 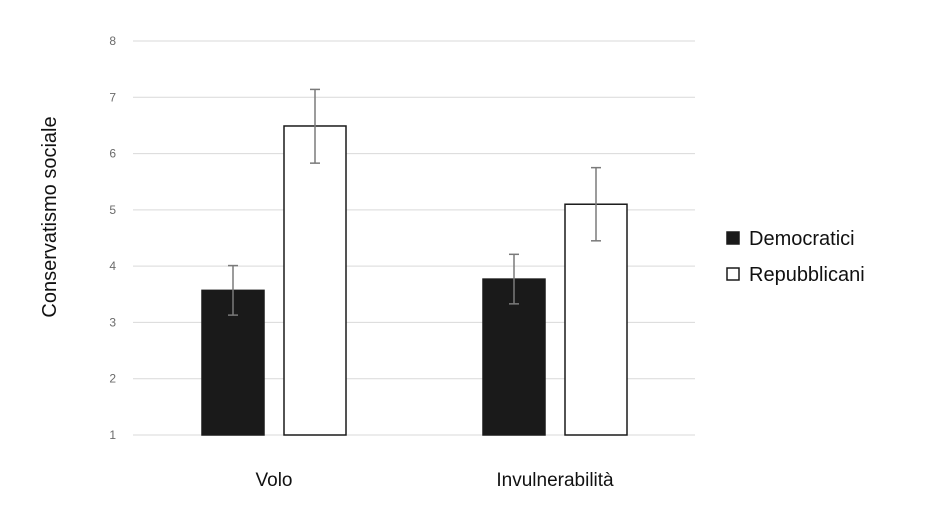 What do you see at coordinates (807, 275) in the screenshot?
I see `legend-label: Repubblicani` at bounding box center [807, 275].